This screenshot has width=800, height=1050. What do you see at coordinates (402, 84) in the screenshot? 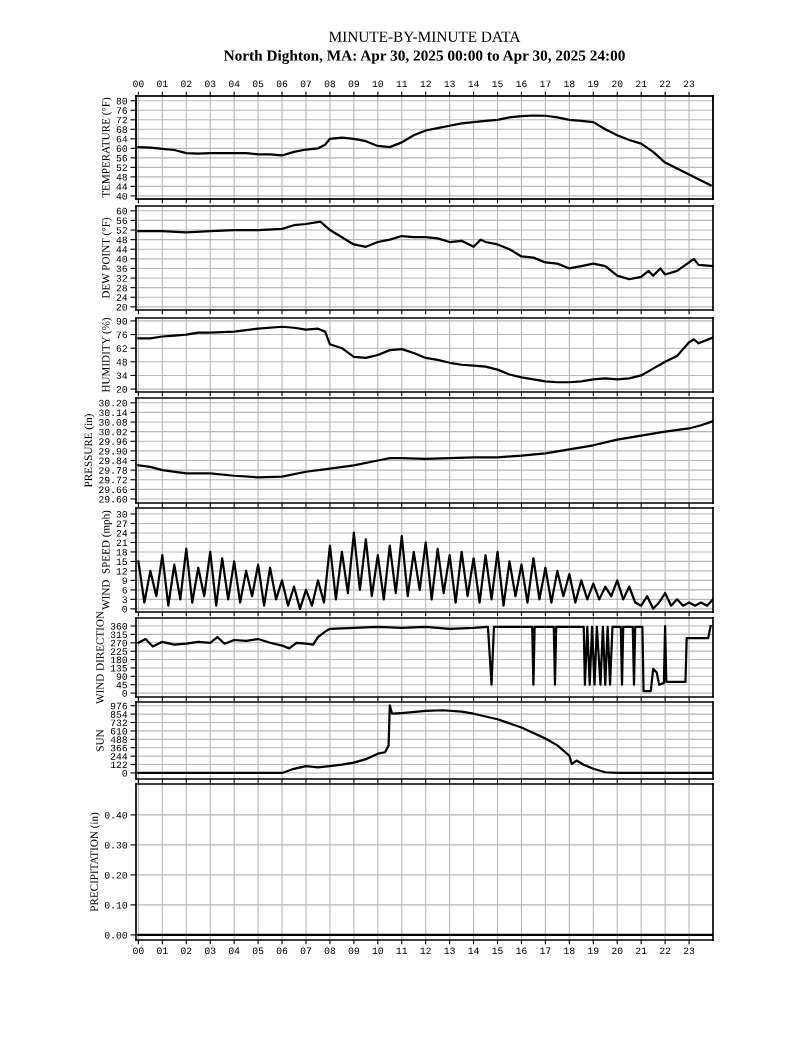
I see `x2-tick-label: 11` at bounding box center [402, 84].